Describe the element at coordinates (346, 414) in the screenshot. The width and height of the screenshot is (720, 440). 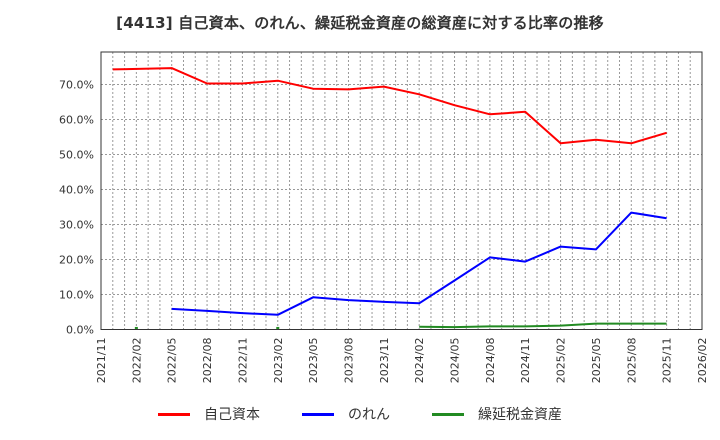
I see `legend-item-goodwill: のれん` at that location.